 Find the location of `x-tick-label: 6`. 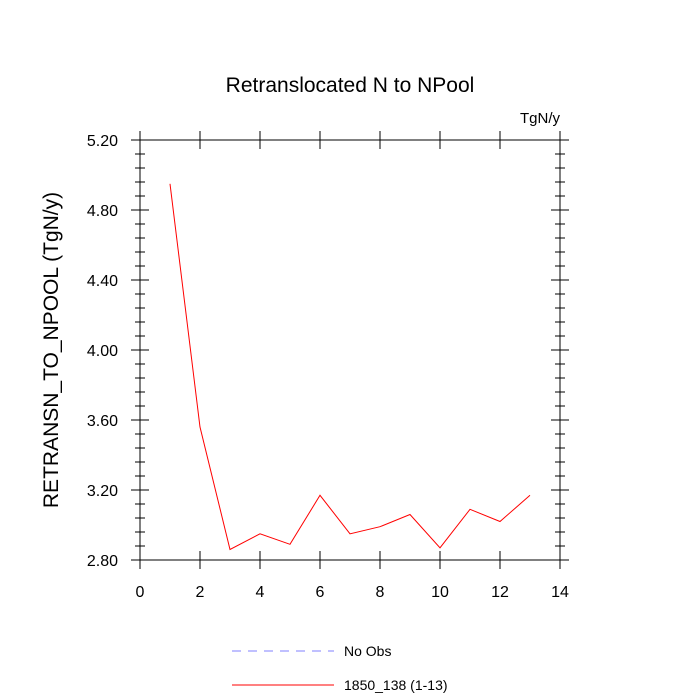

x-tick-label: 6 is located at coordinates (320, 592).